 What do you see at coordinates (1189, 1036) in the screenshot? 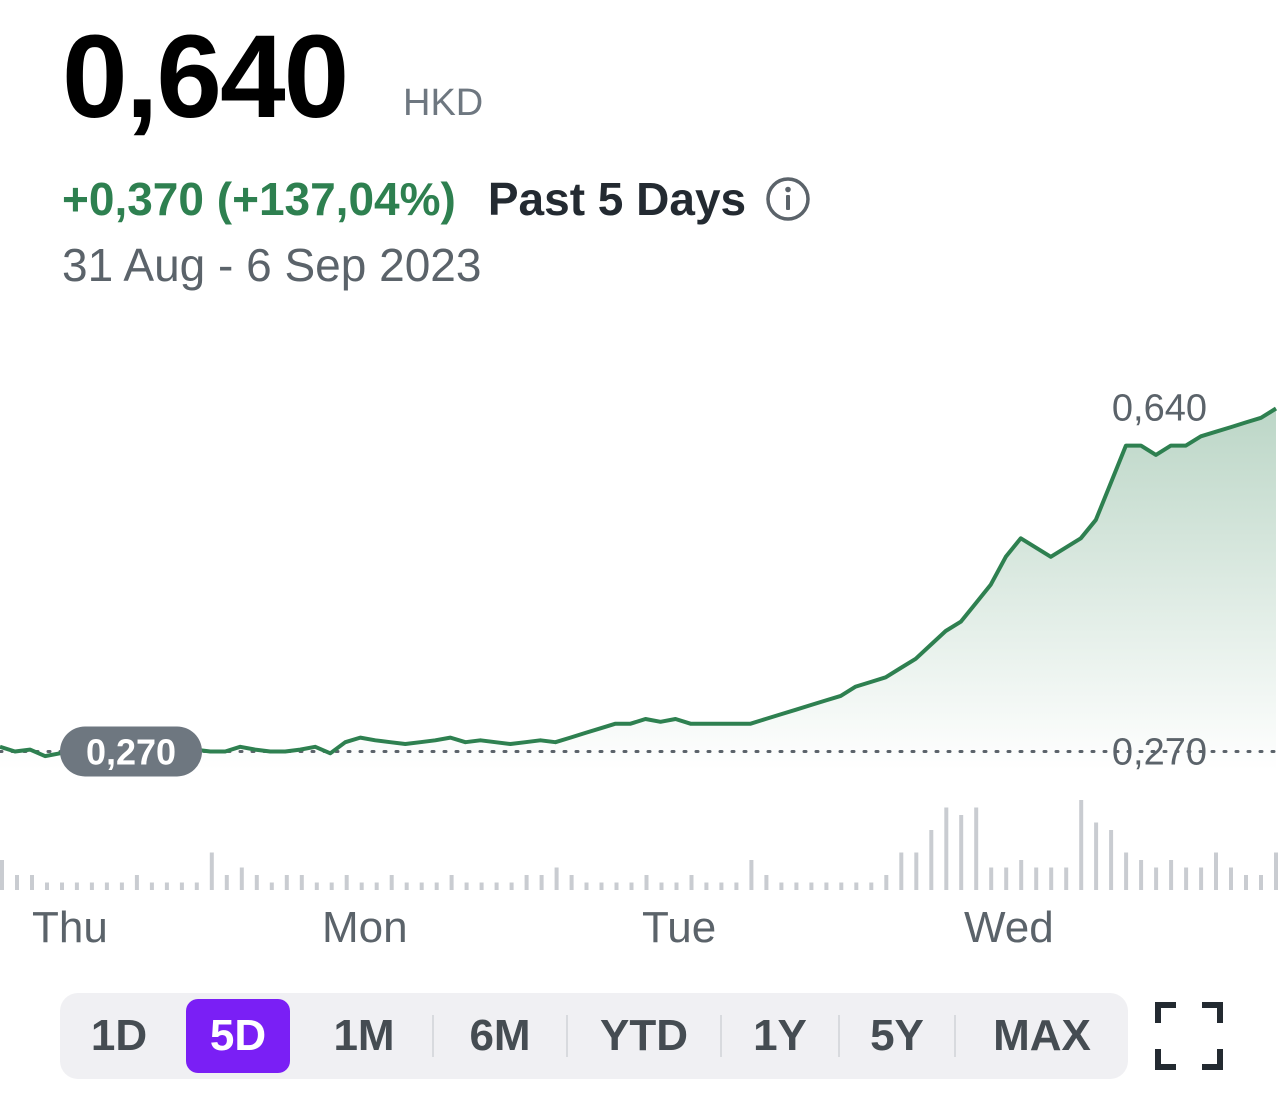
I see `fullscreen-icon` at bounding box center [1189, 1036].